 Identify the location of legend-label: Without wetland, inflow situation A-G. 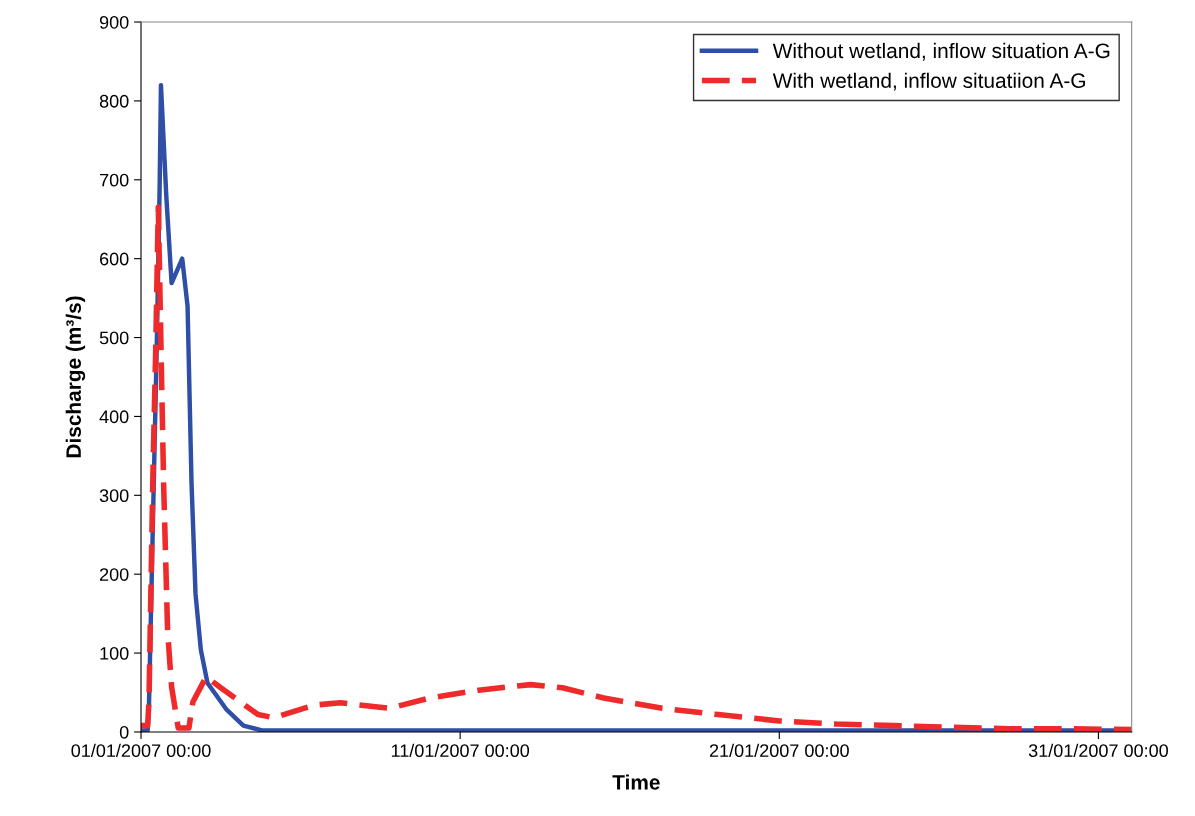
(941, 51).